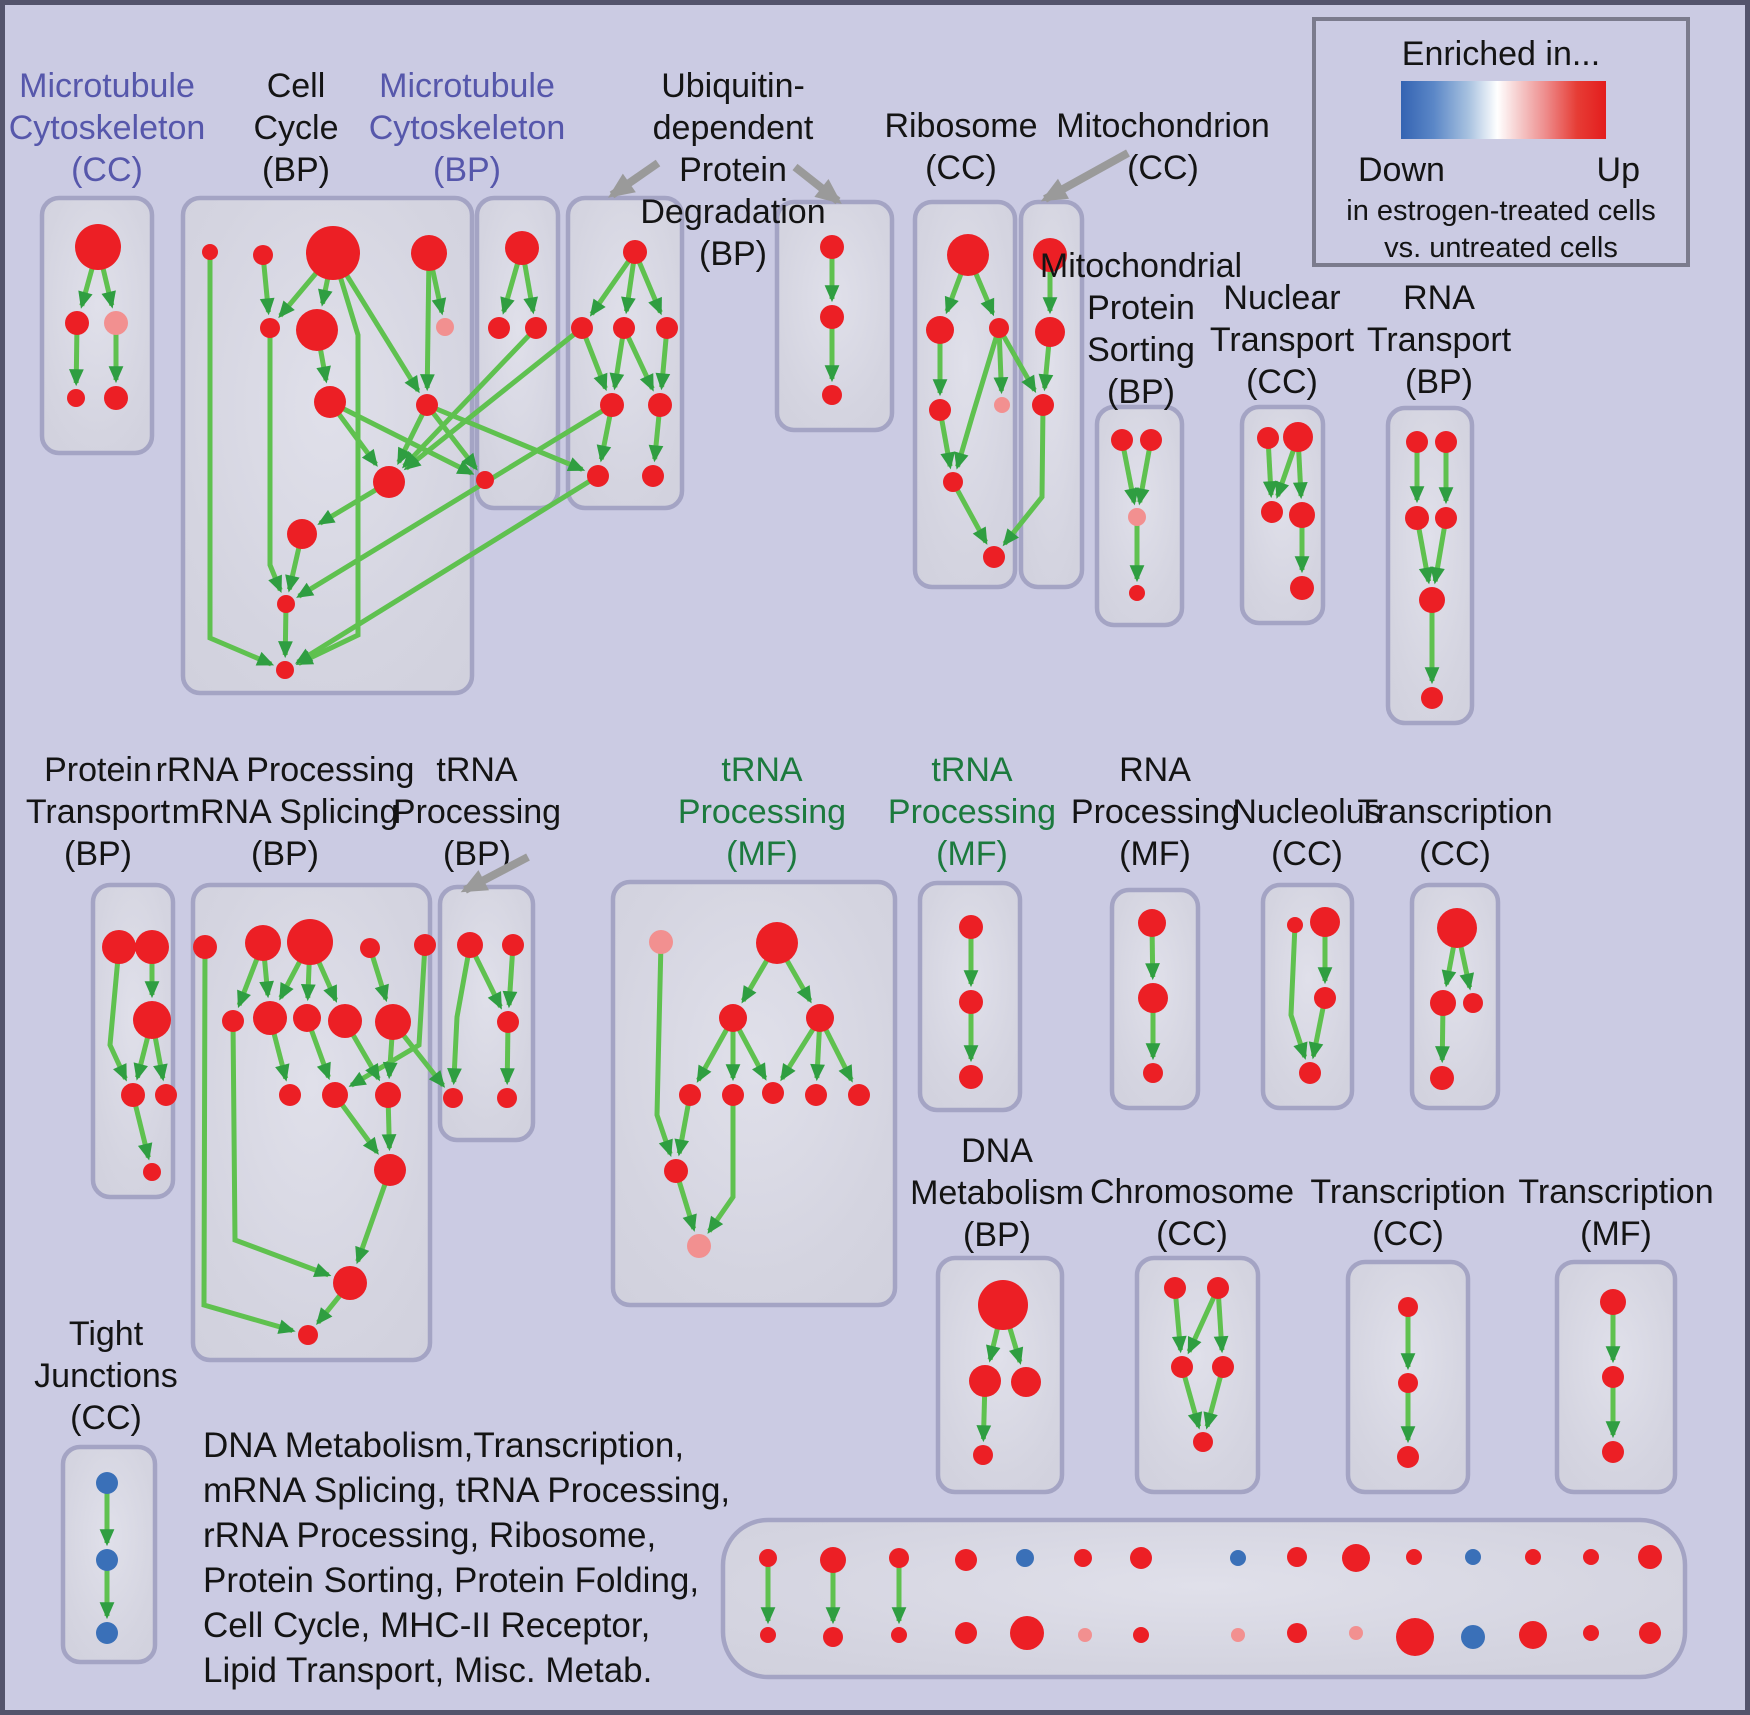 This screenshot has height=1715, width=1750. What do you see at coordinates (370, 948) in the screenshot?
I see `node-g4` at bounding box center [370, 948].